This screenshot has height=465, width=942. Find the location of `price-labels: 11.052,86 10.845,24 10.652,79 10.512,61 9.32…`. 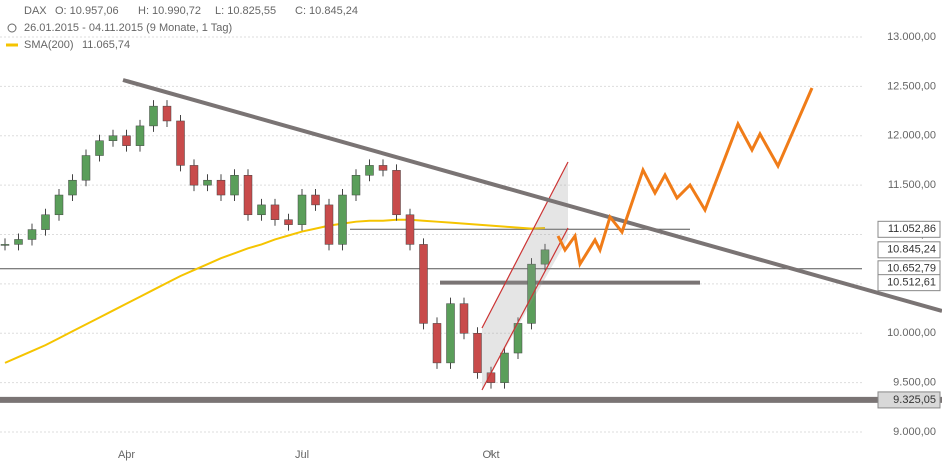

price-labels: 11.052,86 10.845,24 10.652,79 10.512,61 9.32… is located at coordinates (909, 314).